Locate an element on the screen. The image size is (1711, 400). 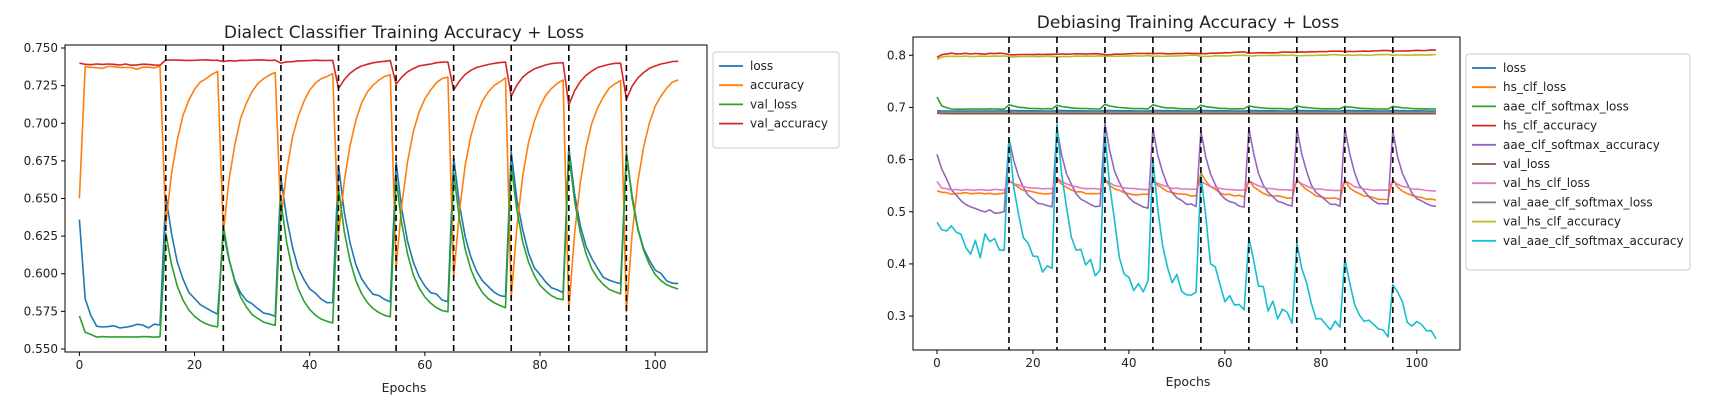
legend-label: hs_clf_accuracy is located at coordinates (1550, 126).